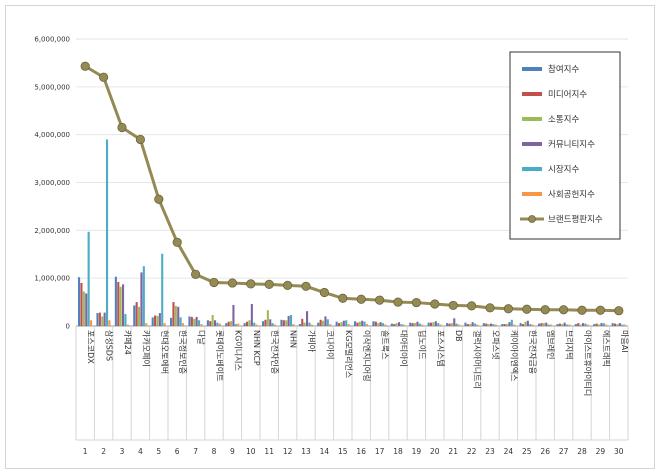 This screenshot has width=660, height=474. I want to click on category-number: 23, so click(490, 451).